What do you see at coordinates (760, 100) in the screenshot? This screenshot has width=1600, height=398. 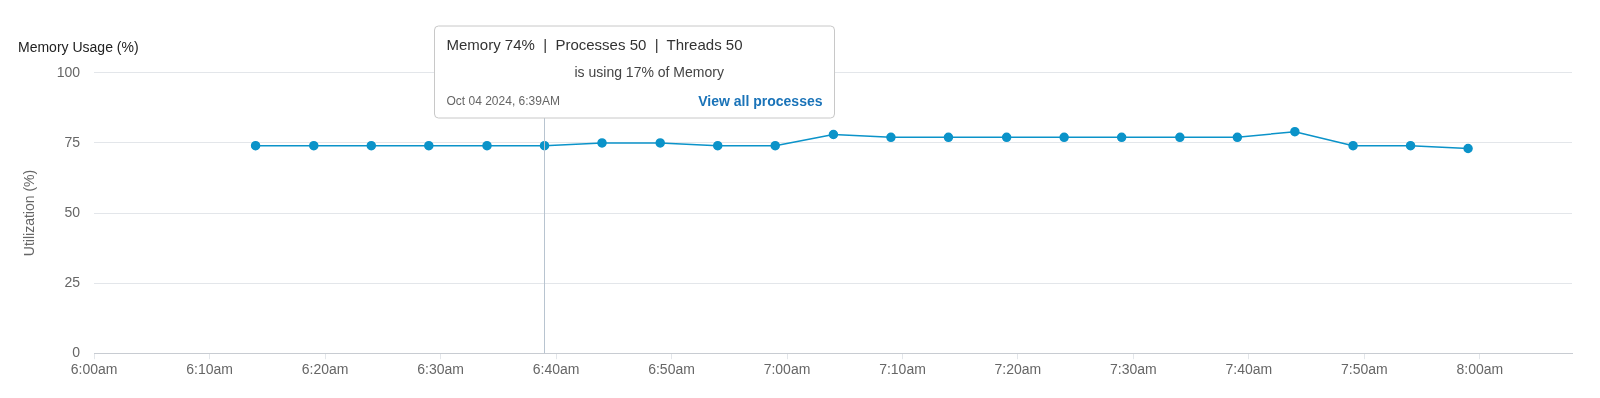 I see `annotation: View all processes` at bounding box center [760, 100].